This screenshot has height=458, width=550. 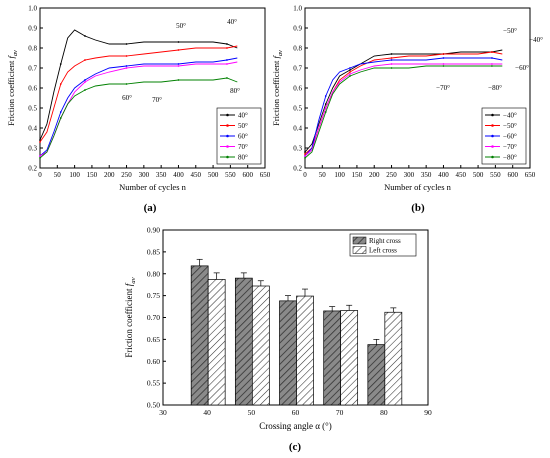 I want to click on y-axis-label: Friction coefficient fav, so click(x=12, y=88).